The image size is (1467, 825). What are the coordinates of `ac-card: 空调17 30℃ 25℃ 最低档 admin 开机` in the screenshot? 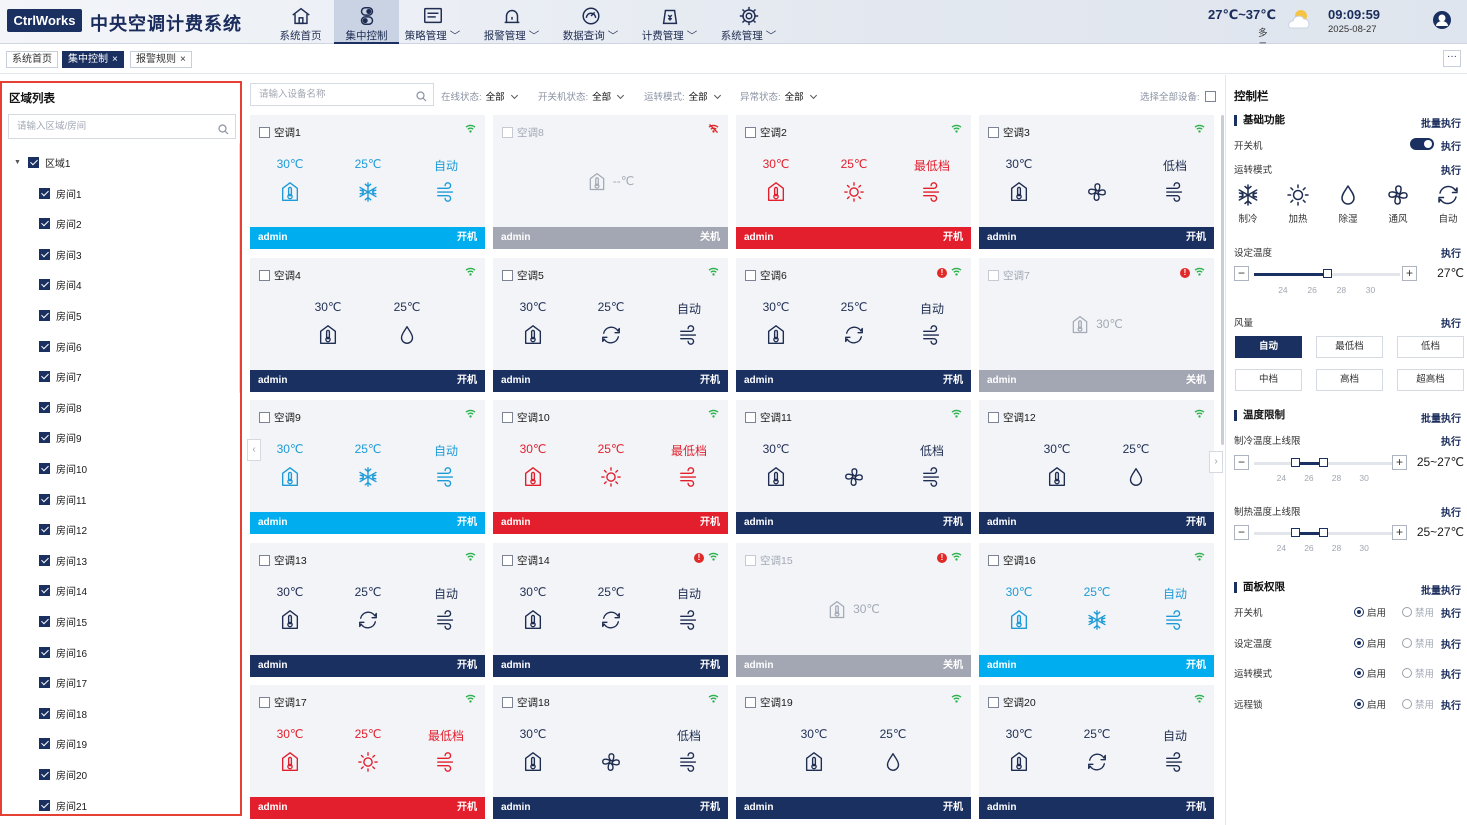 It's located at (367, 752).